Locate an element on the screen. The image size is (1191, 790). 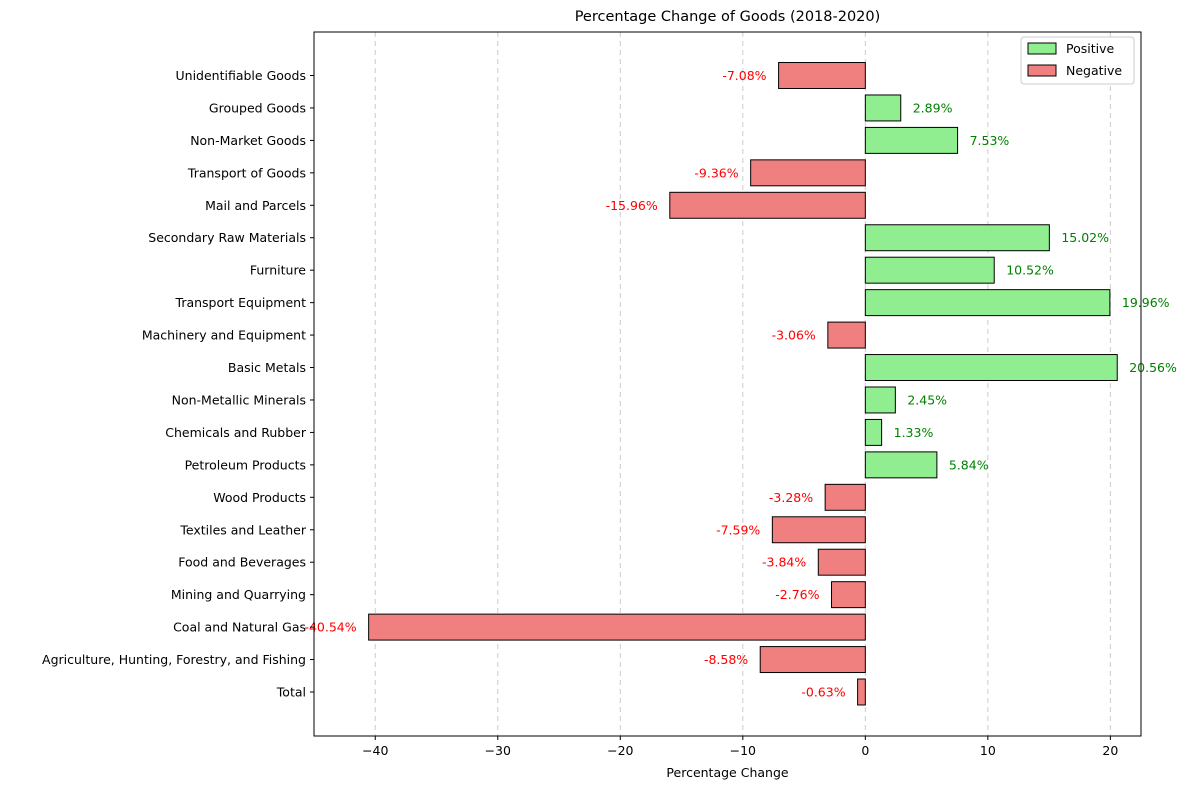
legend-swatch-positive is located at coordinates (1042, 48).